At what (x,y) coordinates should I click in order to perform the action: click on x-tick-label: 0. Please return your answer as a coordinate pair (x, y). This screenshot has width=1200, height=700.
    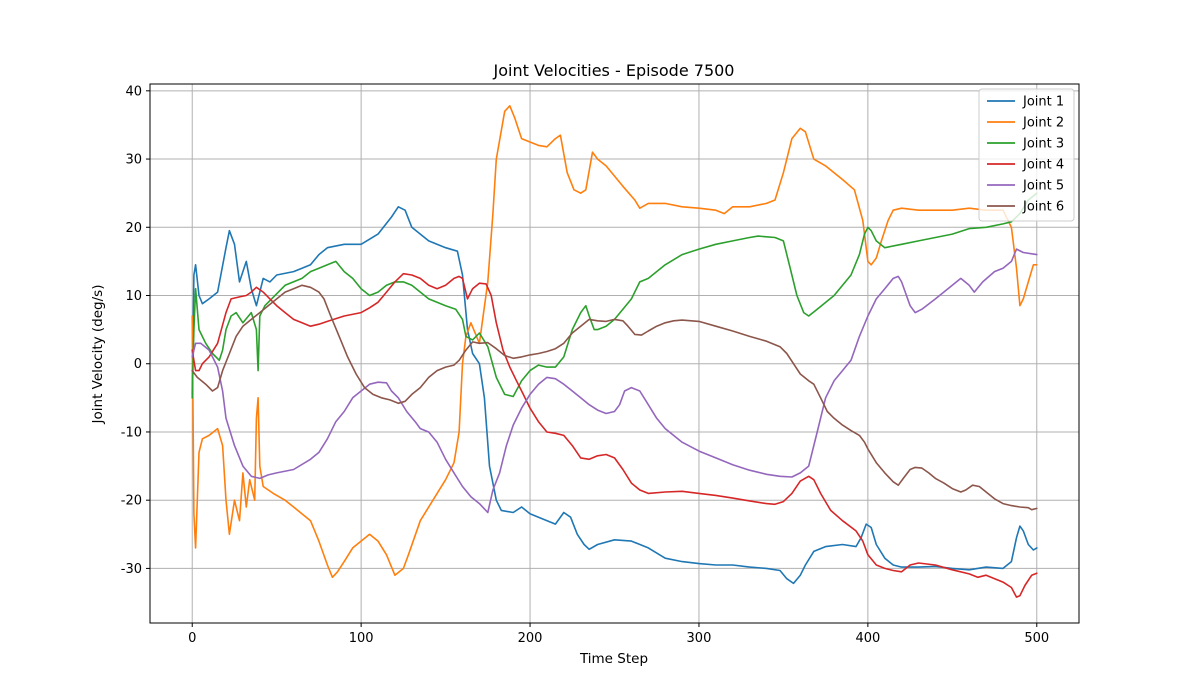
    Looking at the image, I should click on (192, 638).